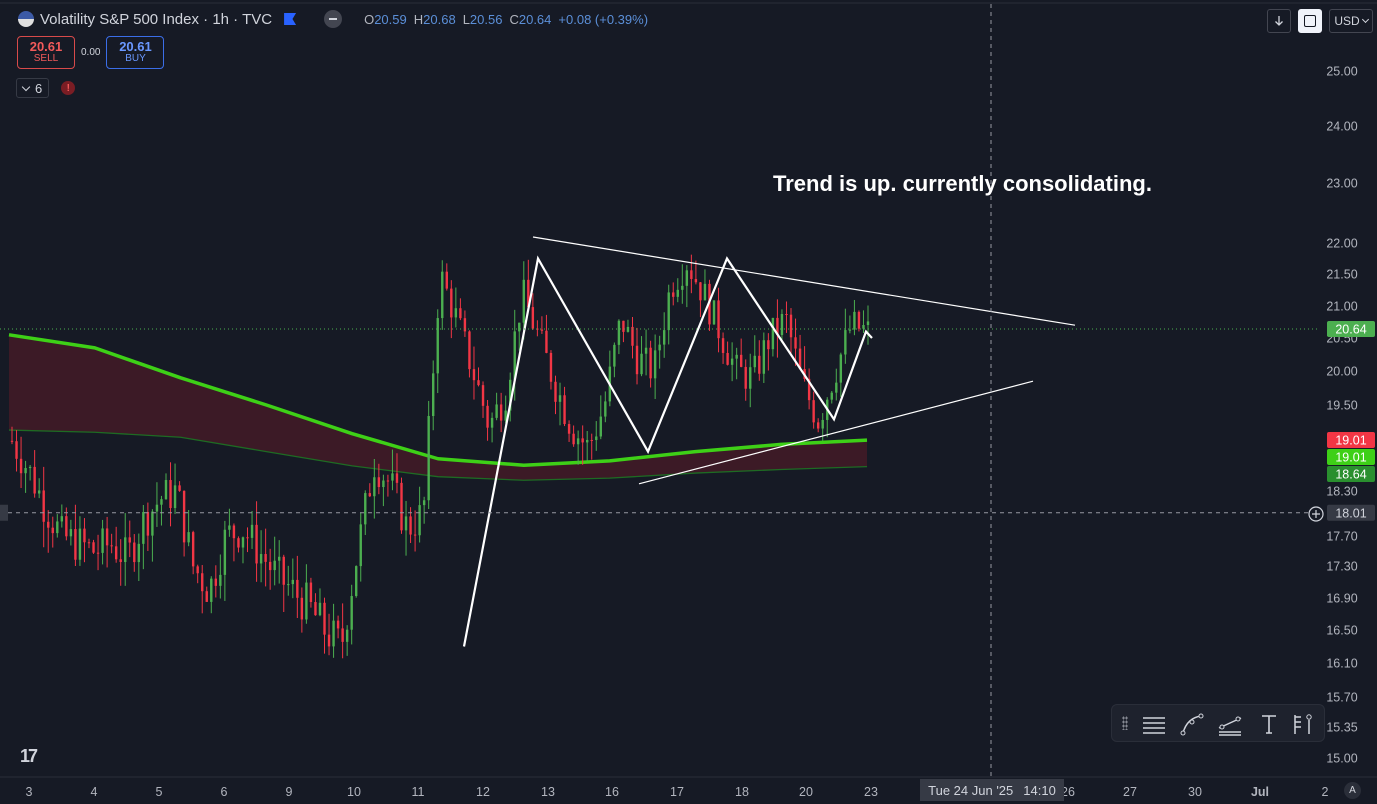 The image size is (1377, 804). Describe the element at coordinates (1341, 664) in the screenshot. I see `y-tick-label: 16.10` at that location.